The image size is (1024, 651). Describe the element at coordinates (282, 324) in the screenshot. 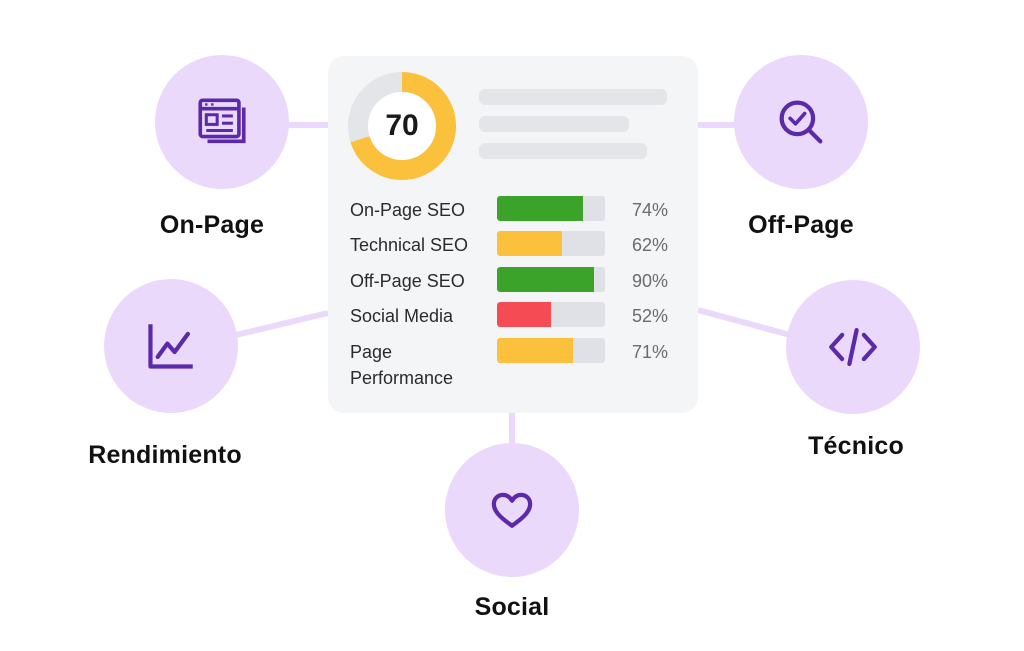

I see `connector-rendimiento` at that location.